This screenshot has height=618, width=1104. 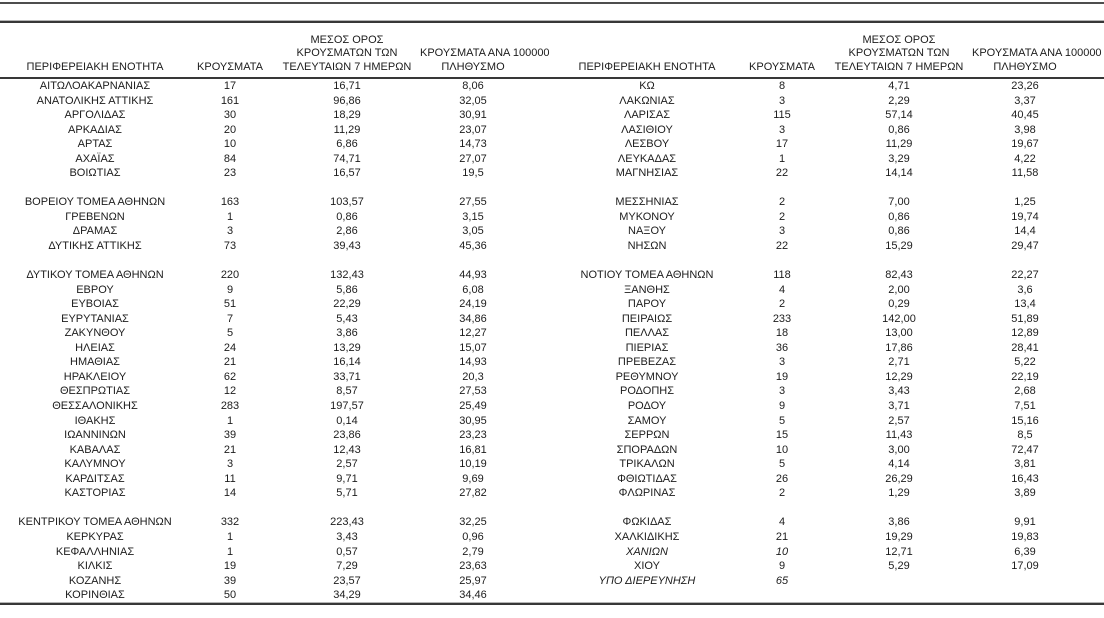 What do you see at coordinates (95, 391) in the screenshot?
I see `left-region-cell: ΘΕΣΠΡΩΤΙΑΣ` at bounding box center [95, 391].